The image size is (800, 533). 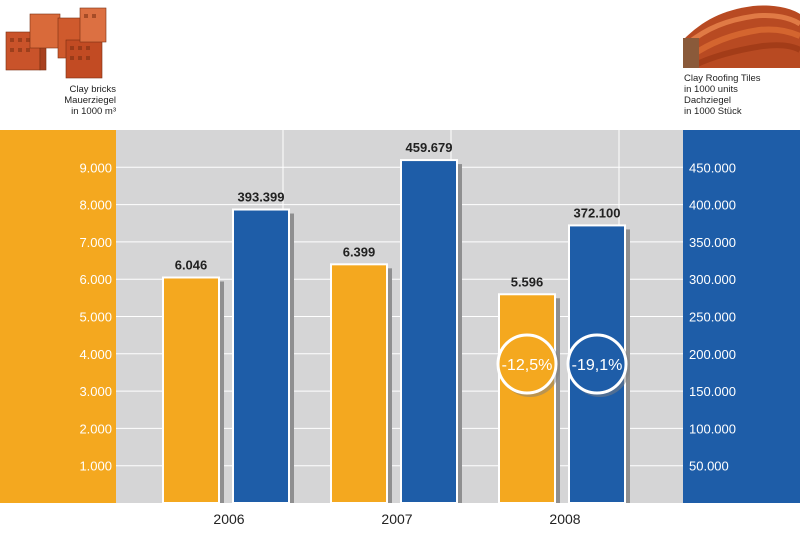 What do you see at coordinates (712, 242) in the screenshot?
I see `right-tick-label: 350.000` at bounding box center [712, 242].